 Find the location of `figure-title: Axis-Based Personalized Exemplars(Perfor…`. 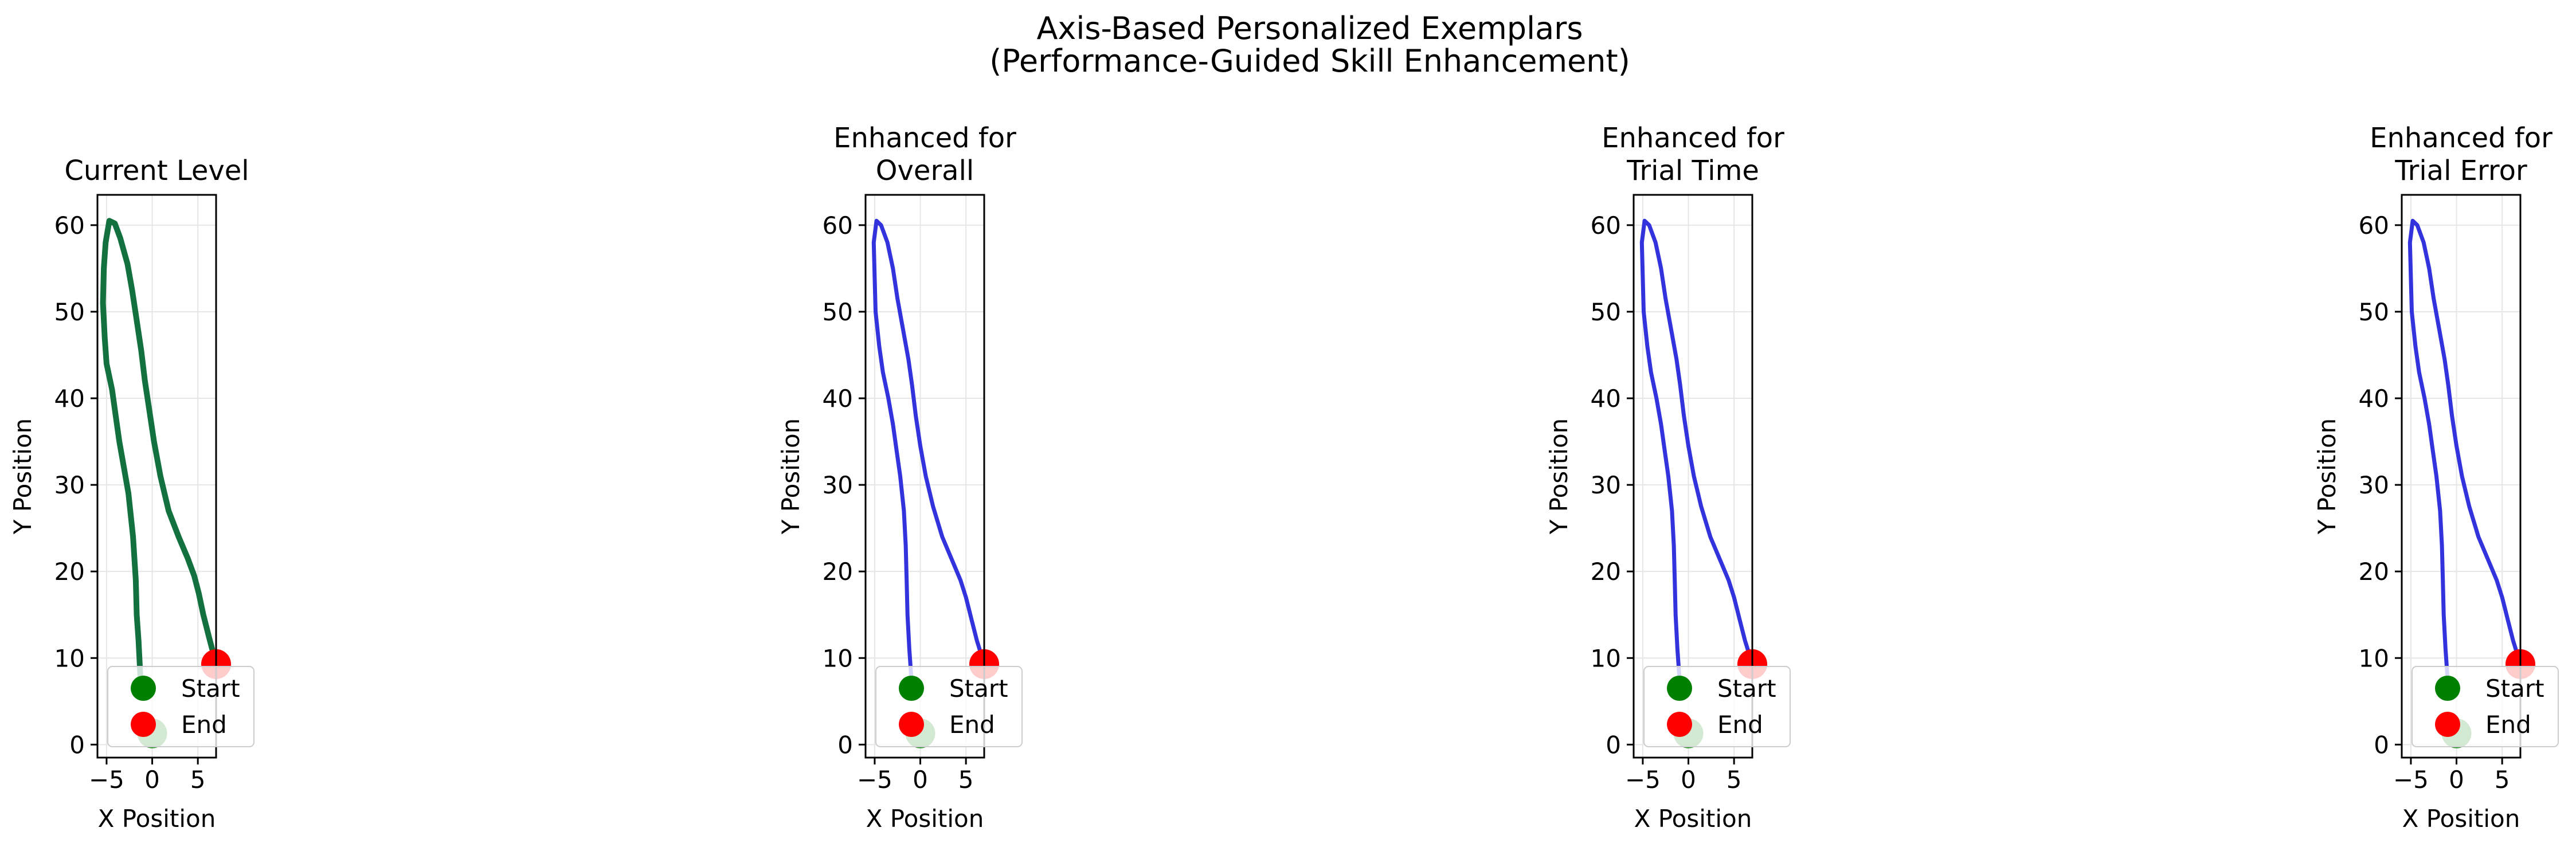

figure-title: Axis-Based Personalized Exemplars(Perfor… is located at coordinates (1309, 45).